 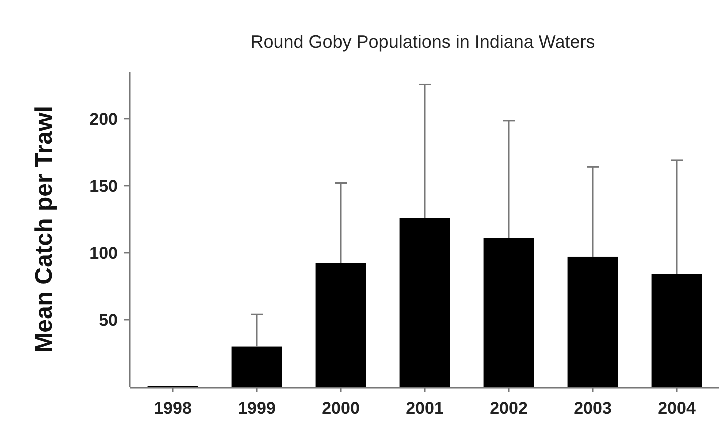 I want to click on x-tick-label: 1998, so click(x=173, y=408).